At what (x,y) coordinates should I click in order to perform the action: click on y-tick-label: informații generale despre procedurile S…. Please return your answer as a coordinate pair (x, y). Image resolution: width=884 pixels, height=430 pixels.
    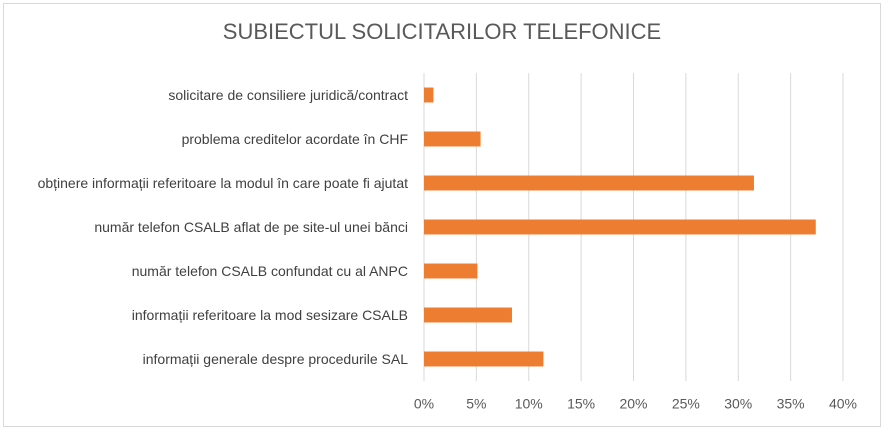
    Looking at the image, I should click on (275, 359).